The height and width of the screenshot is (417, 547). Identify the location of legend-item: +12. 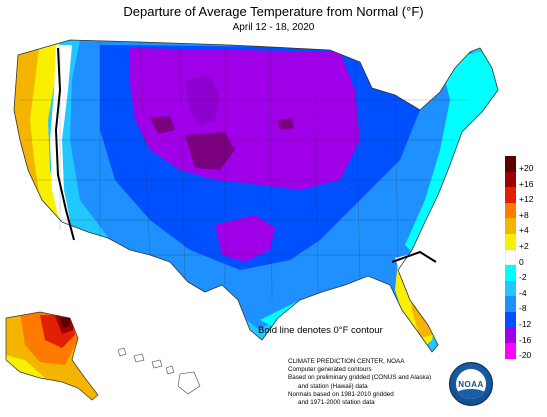
(525, 195).